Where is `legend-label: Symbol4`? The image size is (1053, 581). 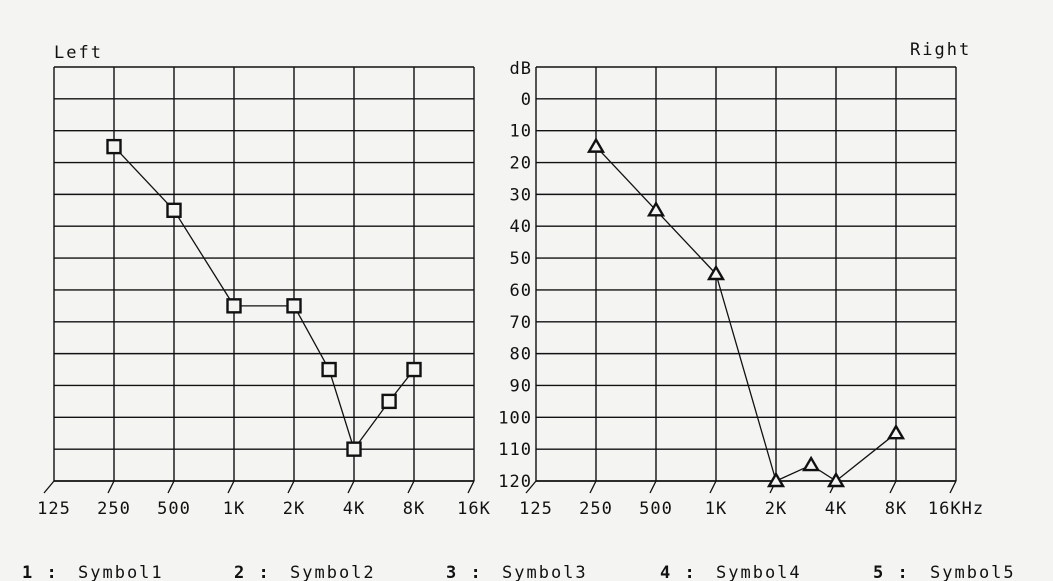 legend-label: Symbol4 is located at coordinates (759, 572).